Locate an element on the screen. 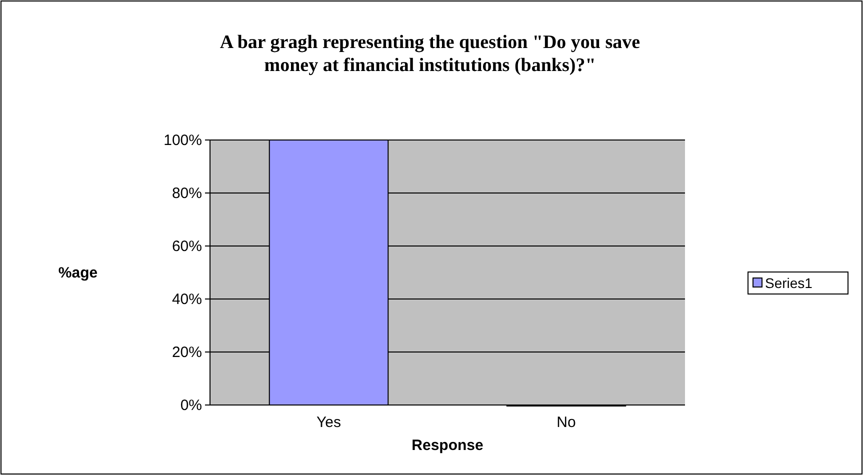  y-tick-label: 20% is located at coordinates (187, 352).